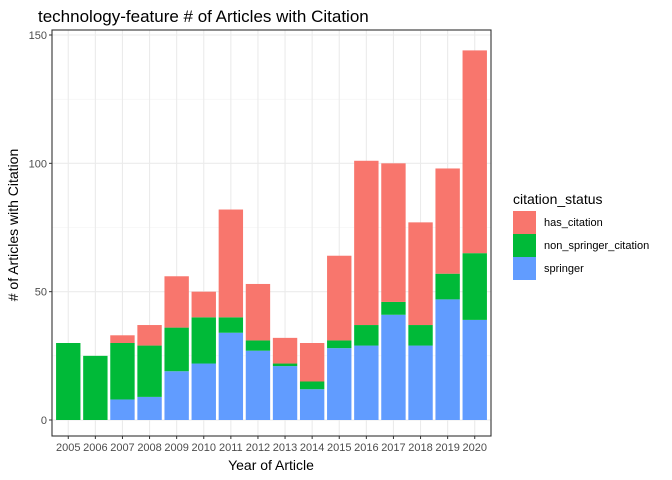 This screenshot has width=672, height=480. Describe the element at coordinates (447, 448) in the screenshot. I see `x-tick-label: 2019` at that location.